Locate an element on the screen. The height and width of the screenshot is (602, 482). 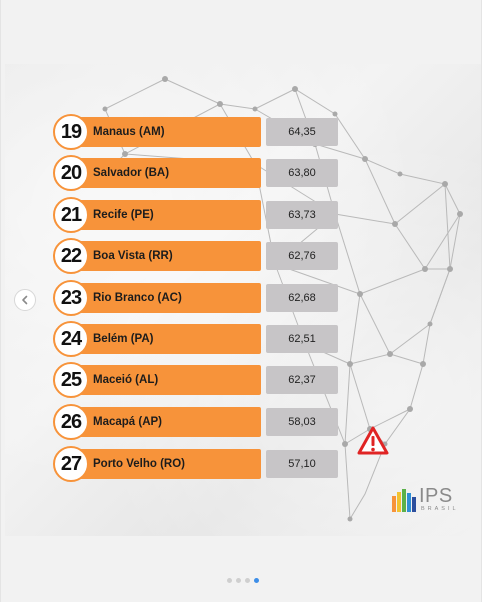
logo-bars-icon is located at coordinates (404, 500).